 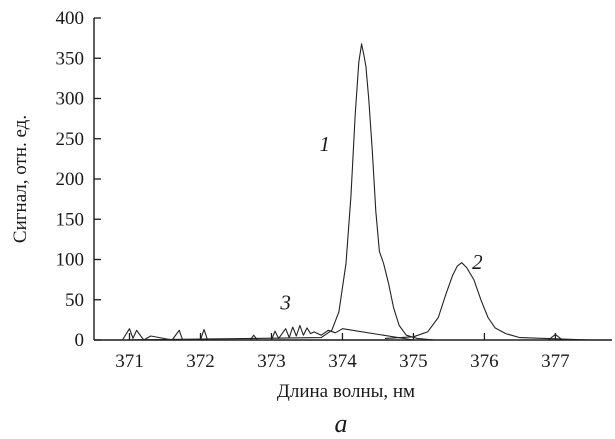 What do you see at coordinates (70, 139) in the screenshot?
I see `y-tick-label: 250` at bounding box center [70, 139].